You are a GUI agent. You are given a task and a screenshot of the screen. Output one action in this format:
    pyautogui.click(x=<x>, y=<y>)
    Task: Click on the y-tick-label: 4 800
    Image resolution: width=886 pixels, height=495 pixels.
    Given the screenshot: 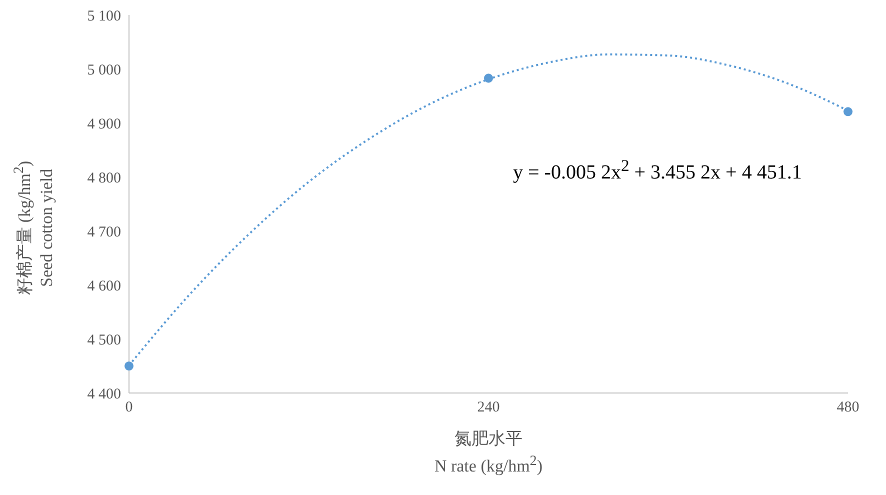 What is the action you would take?
    pyautogui.click(x=104, y=178)
    